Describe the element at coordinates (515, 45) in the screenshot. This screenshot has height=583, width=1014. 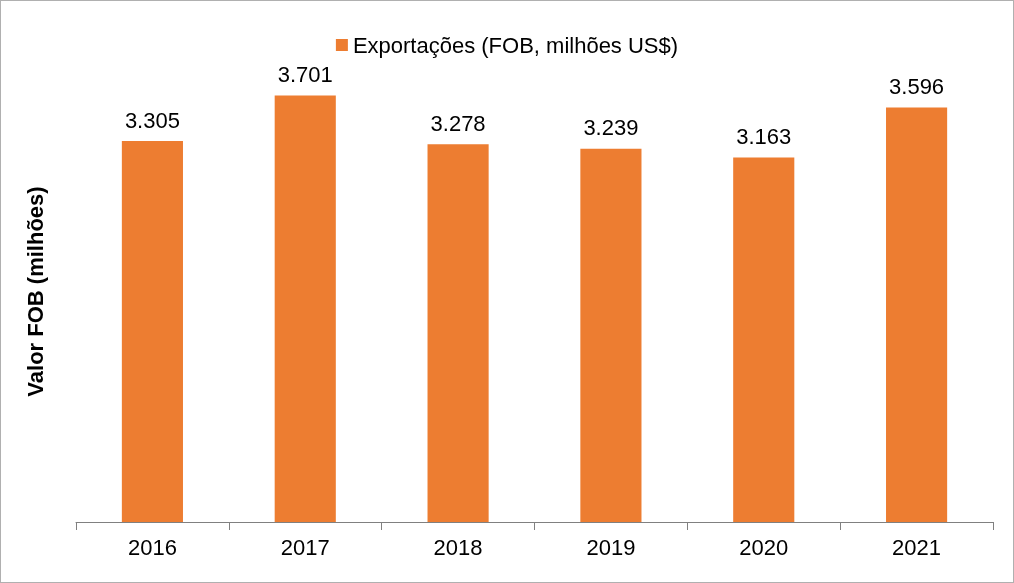
I see `legend-label: Exportações (FOB, milhões US$)` at that location.